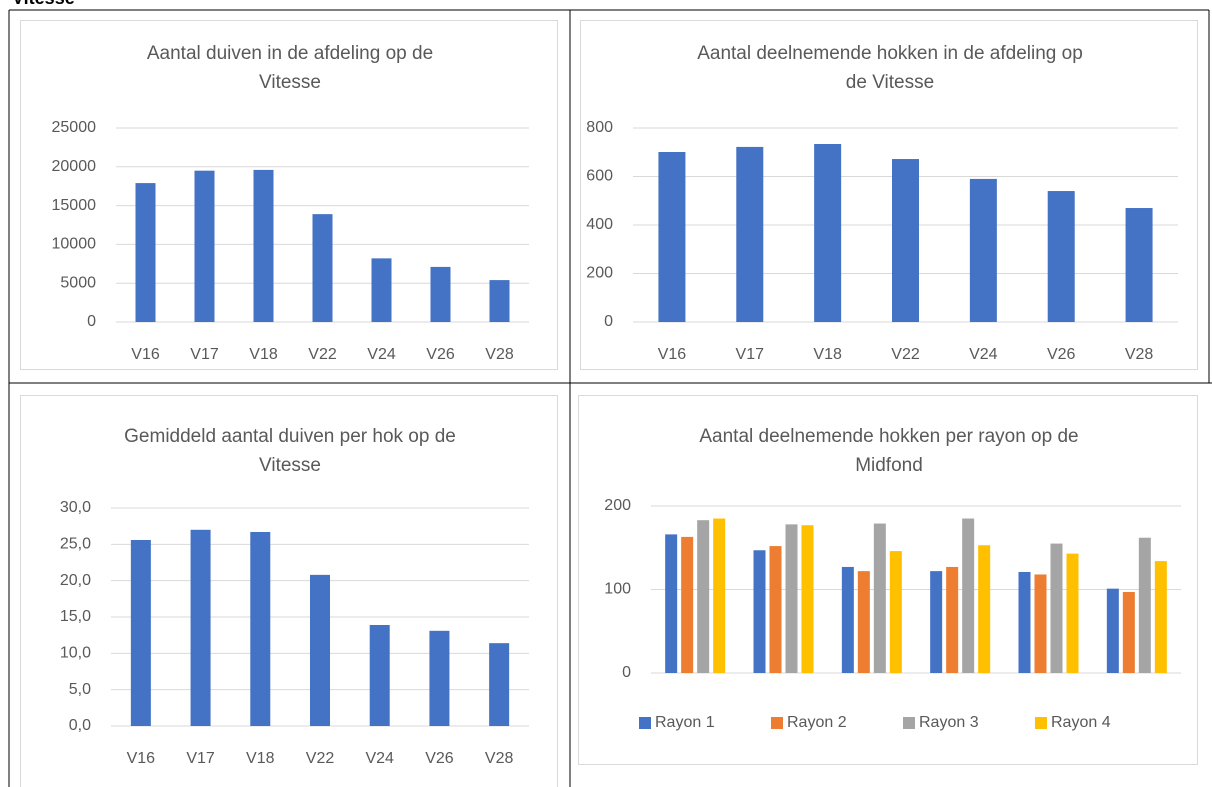  I want to click on y-tick-label: 30,0, so click(75, 507).